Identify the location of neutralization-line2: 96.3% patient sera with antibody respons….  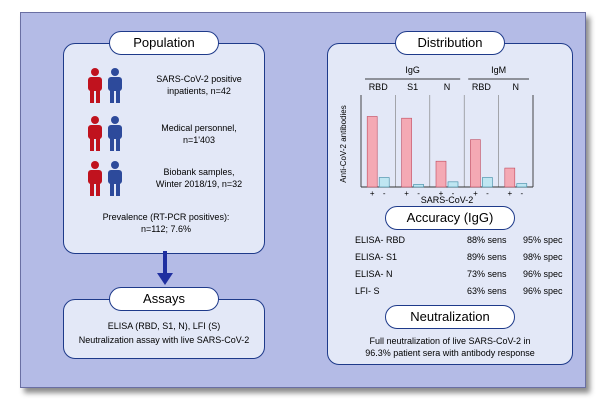
(450, 353).